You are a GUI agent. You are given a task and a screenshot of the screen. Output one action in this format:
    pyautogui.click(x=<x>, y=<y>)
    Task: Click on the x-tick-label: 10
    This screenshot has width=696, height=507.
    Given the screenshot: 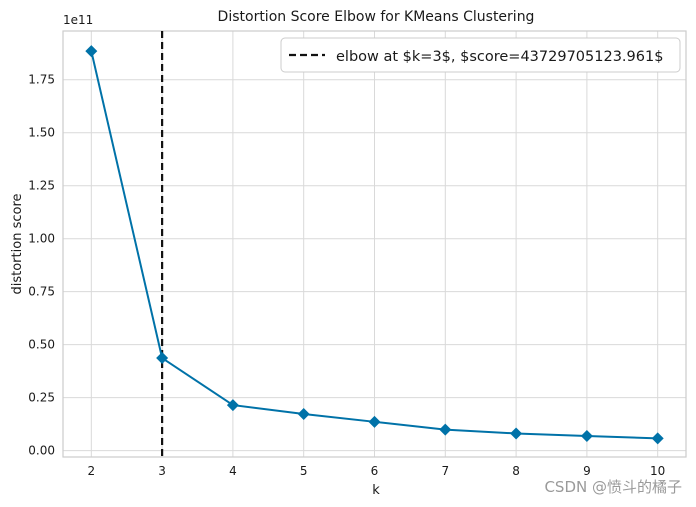 What is the action you would take?
    pyautogui.click(x=657, y=471)
    